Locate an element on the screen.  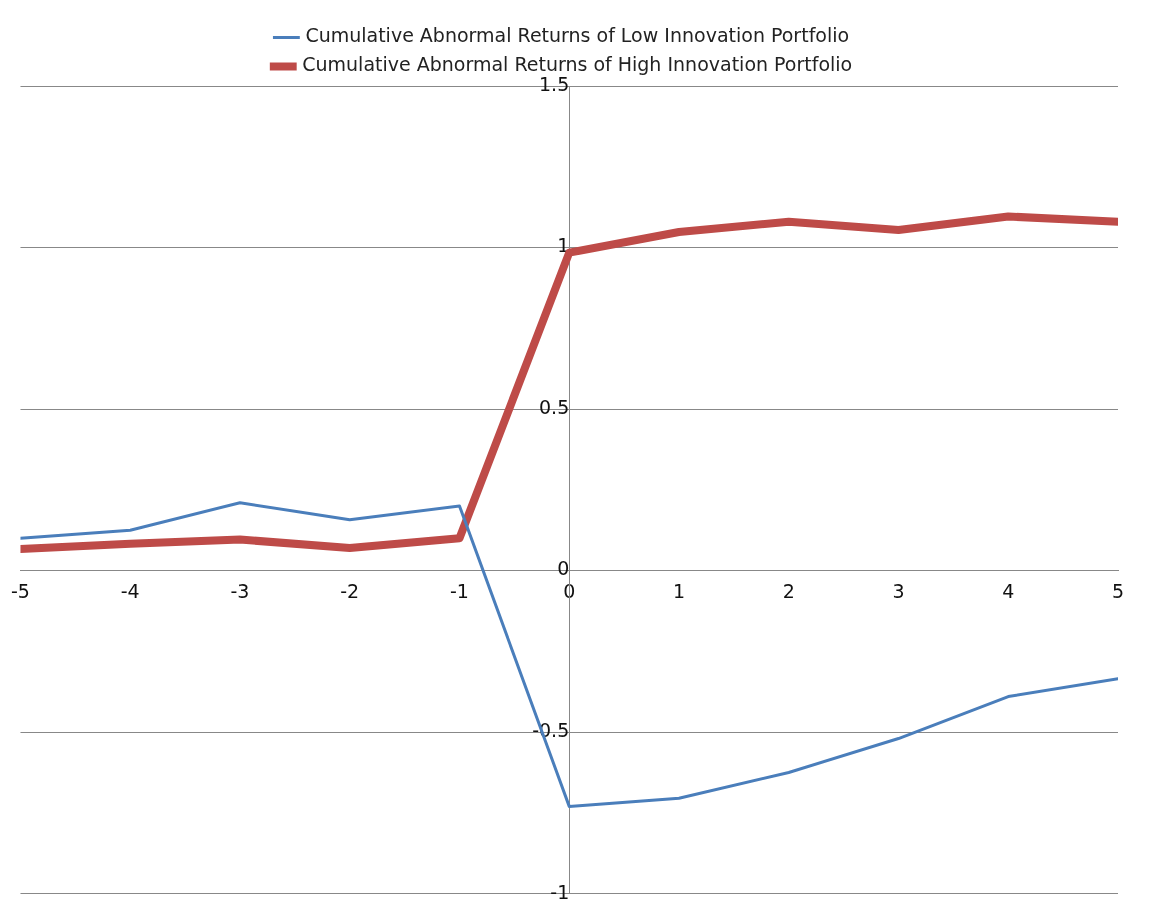
x-tick-label: 5 is located at coordinates (1118, 590).